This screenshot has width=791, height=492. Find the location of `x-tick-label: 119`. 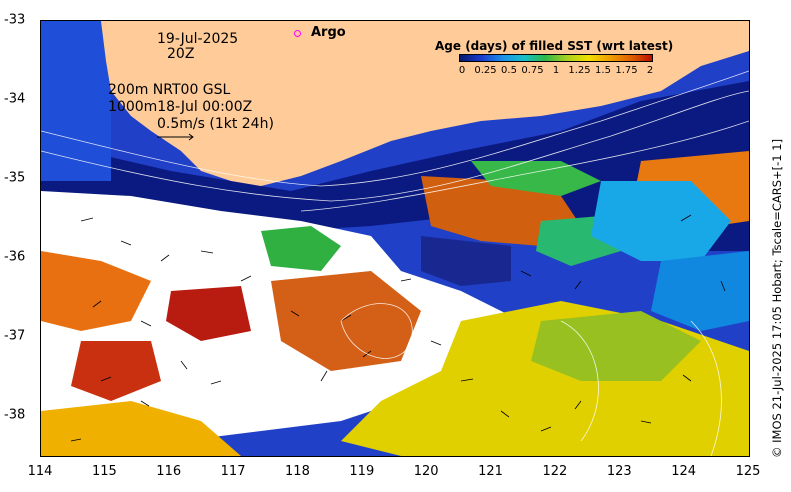

x-tick-label: 119 is located at coordinates (362, 471).